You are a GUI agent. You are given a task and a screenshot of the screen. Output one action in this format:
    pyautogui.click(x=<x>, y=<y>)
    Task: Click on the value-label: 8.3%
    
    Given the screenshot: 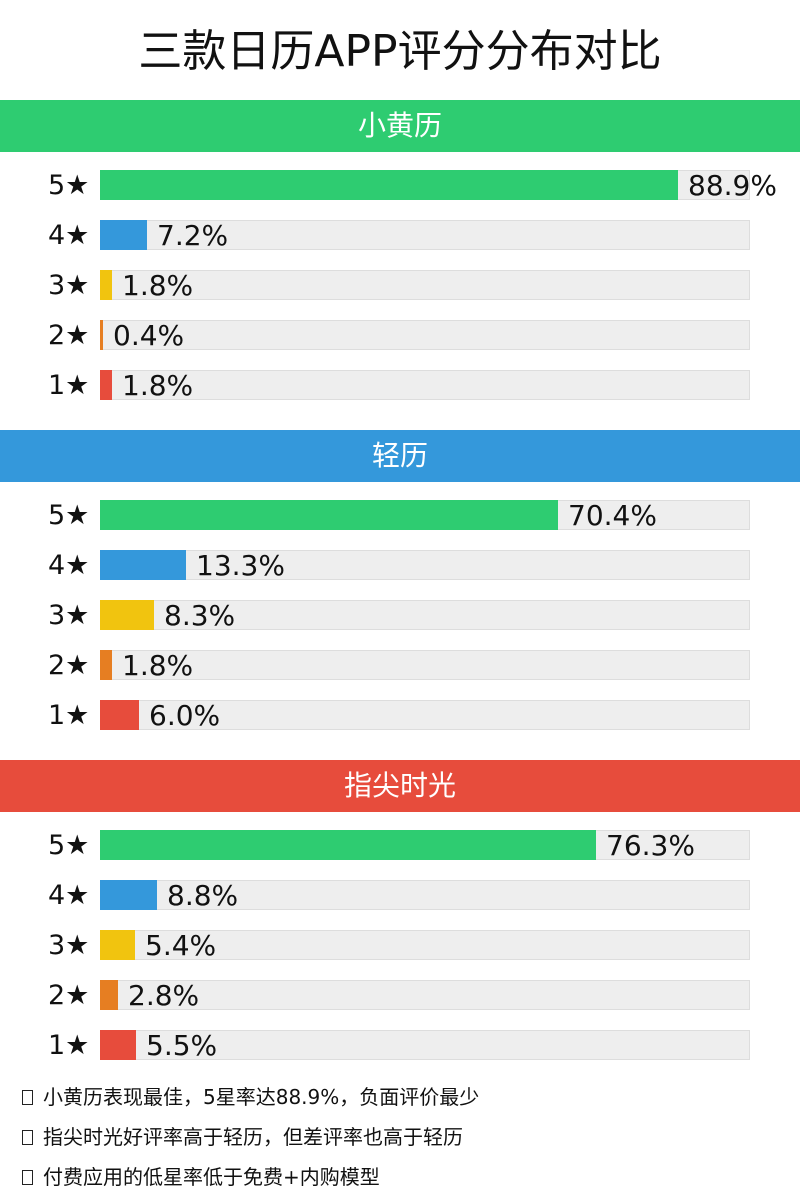 What is the action you would take?
    pyautogui.click(x=200, y=615)
    